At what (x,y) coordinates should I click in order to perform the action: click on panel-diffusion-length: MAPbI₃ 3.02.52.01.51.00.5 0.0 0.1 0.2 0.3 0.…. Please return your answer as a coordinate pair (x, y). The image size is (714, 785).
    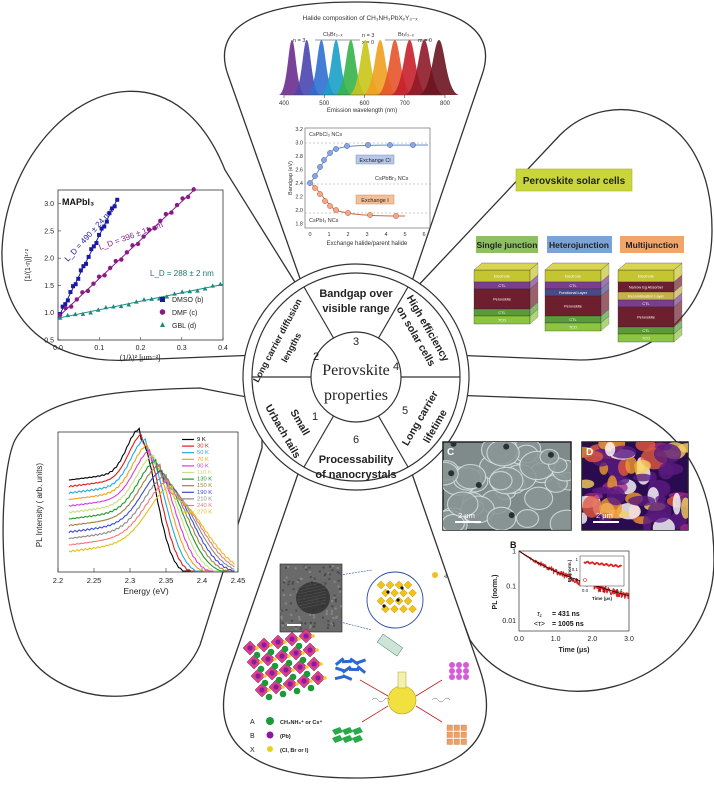
    Looking at the image, I should click on (126, 274).